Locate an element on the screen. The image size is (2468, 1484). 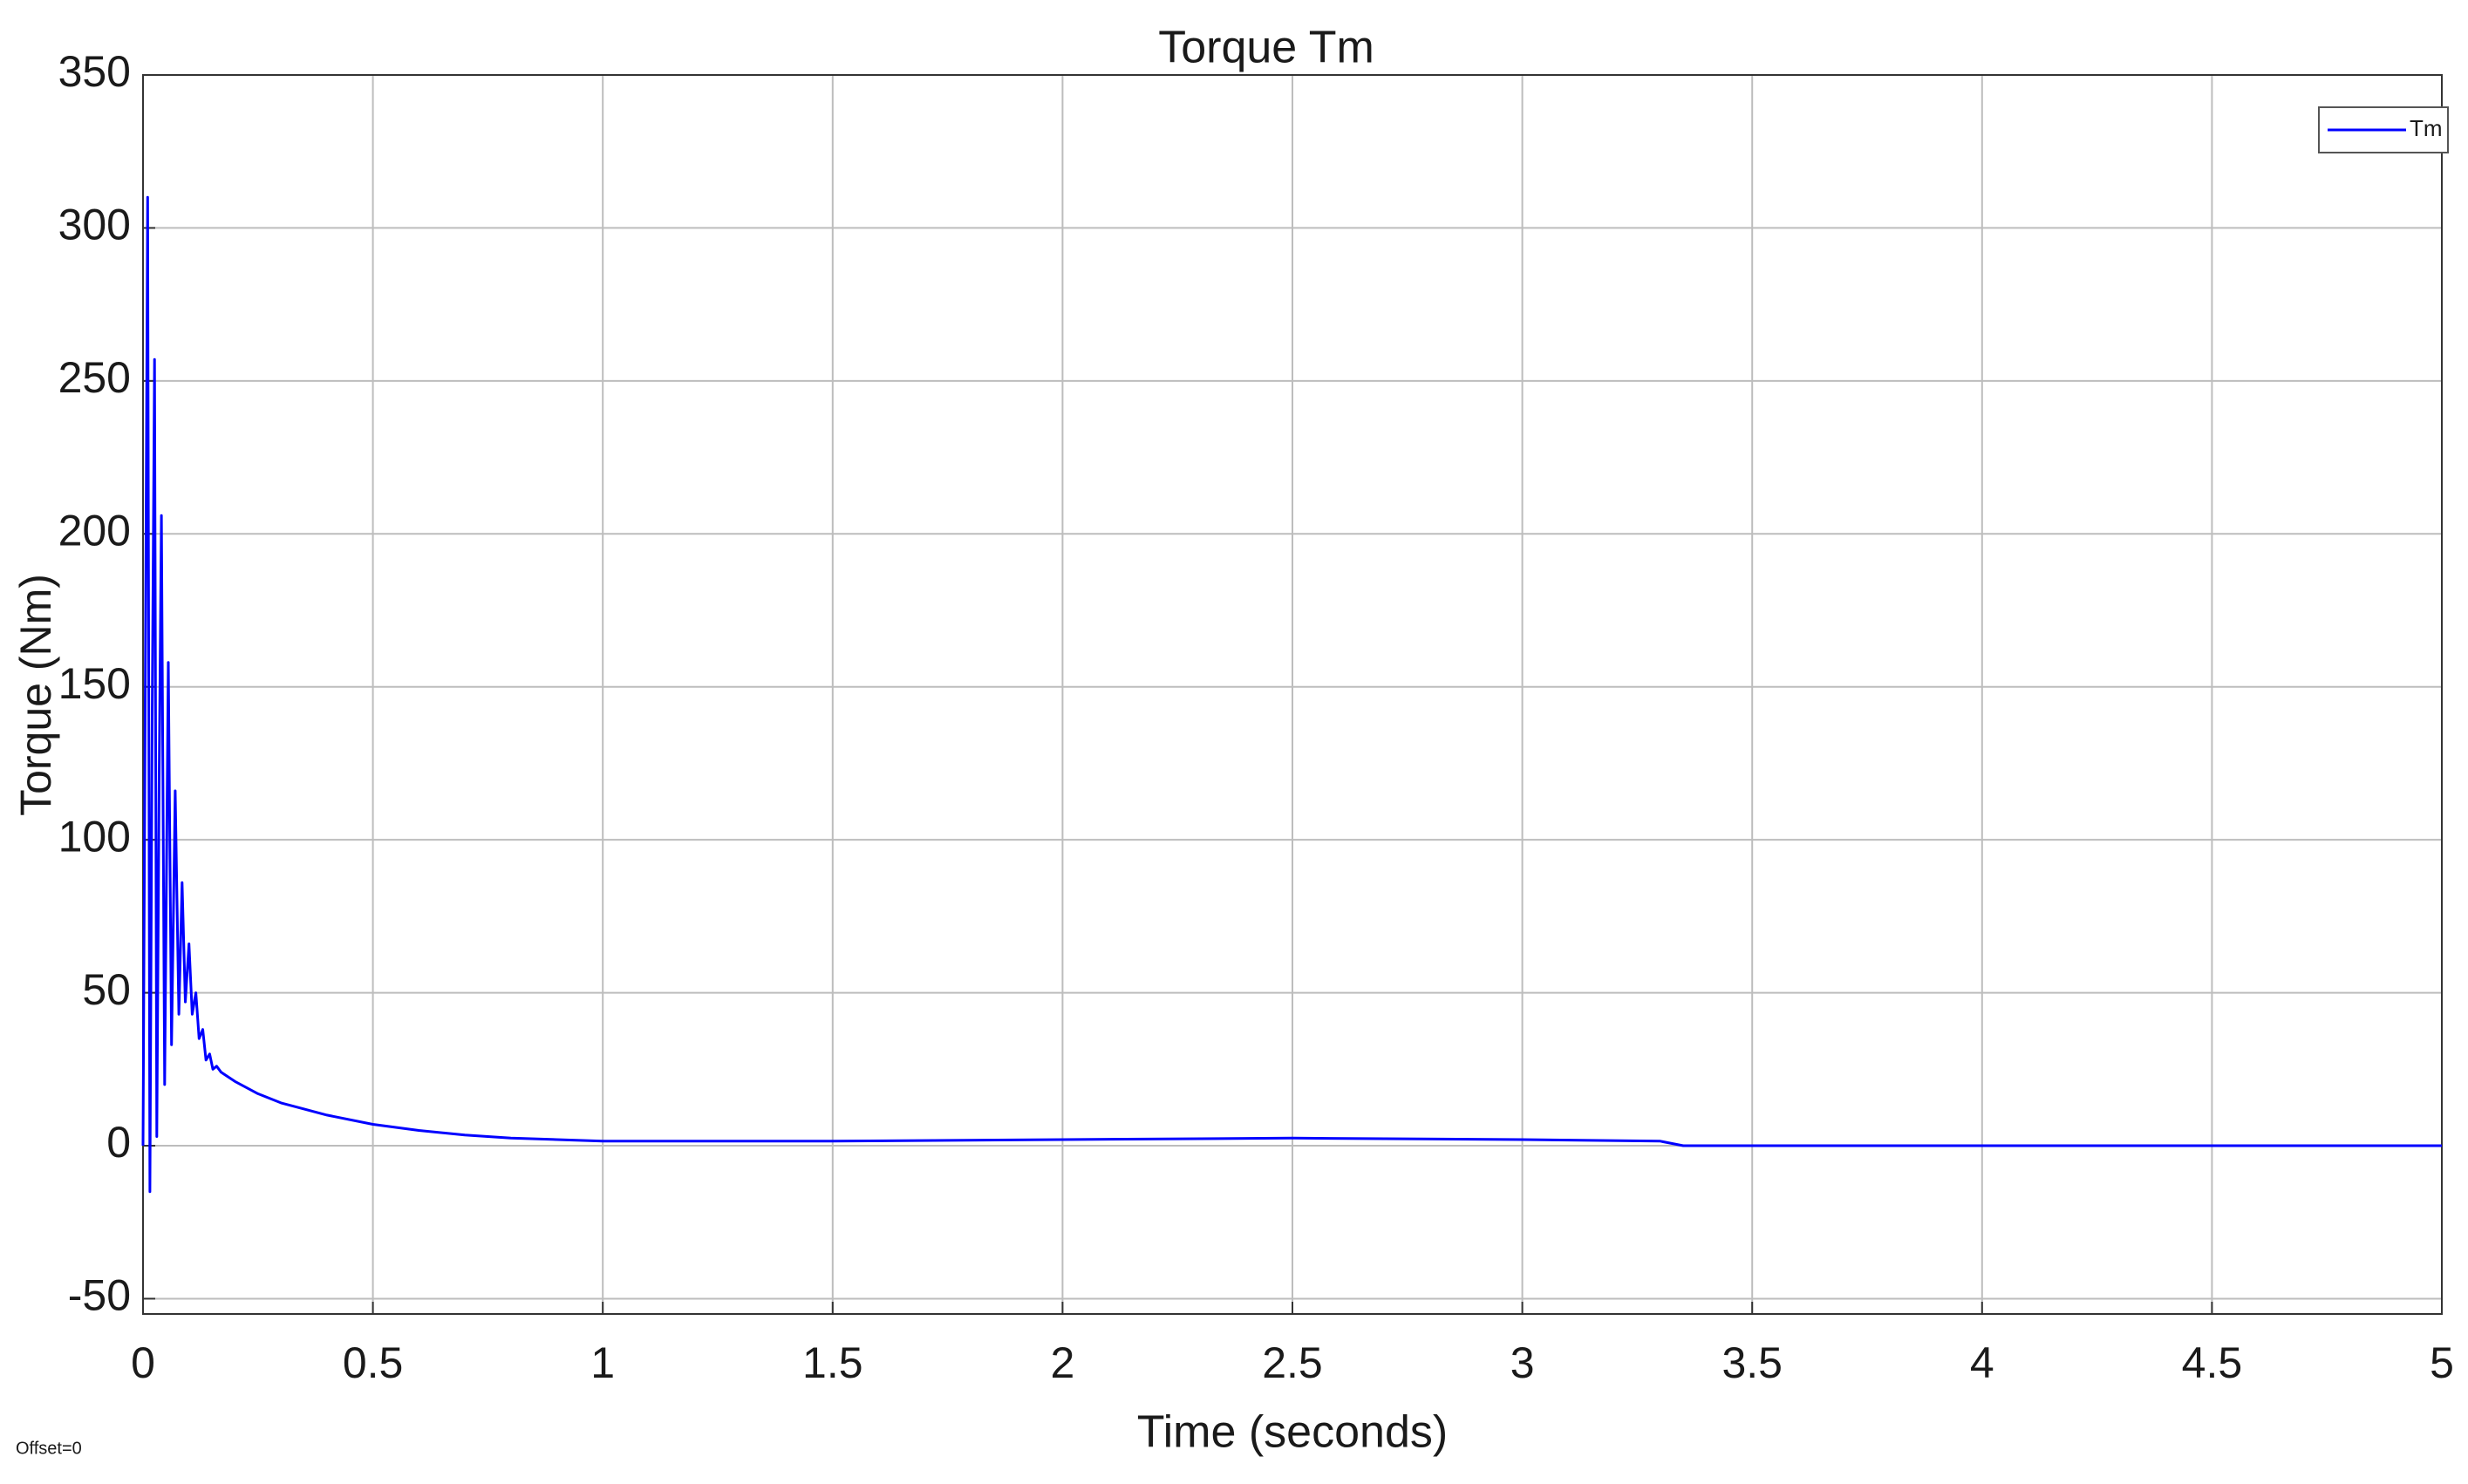
y-tick-label: 100 is located at coordinates (94, 836).